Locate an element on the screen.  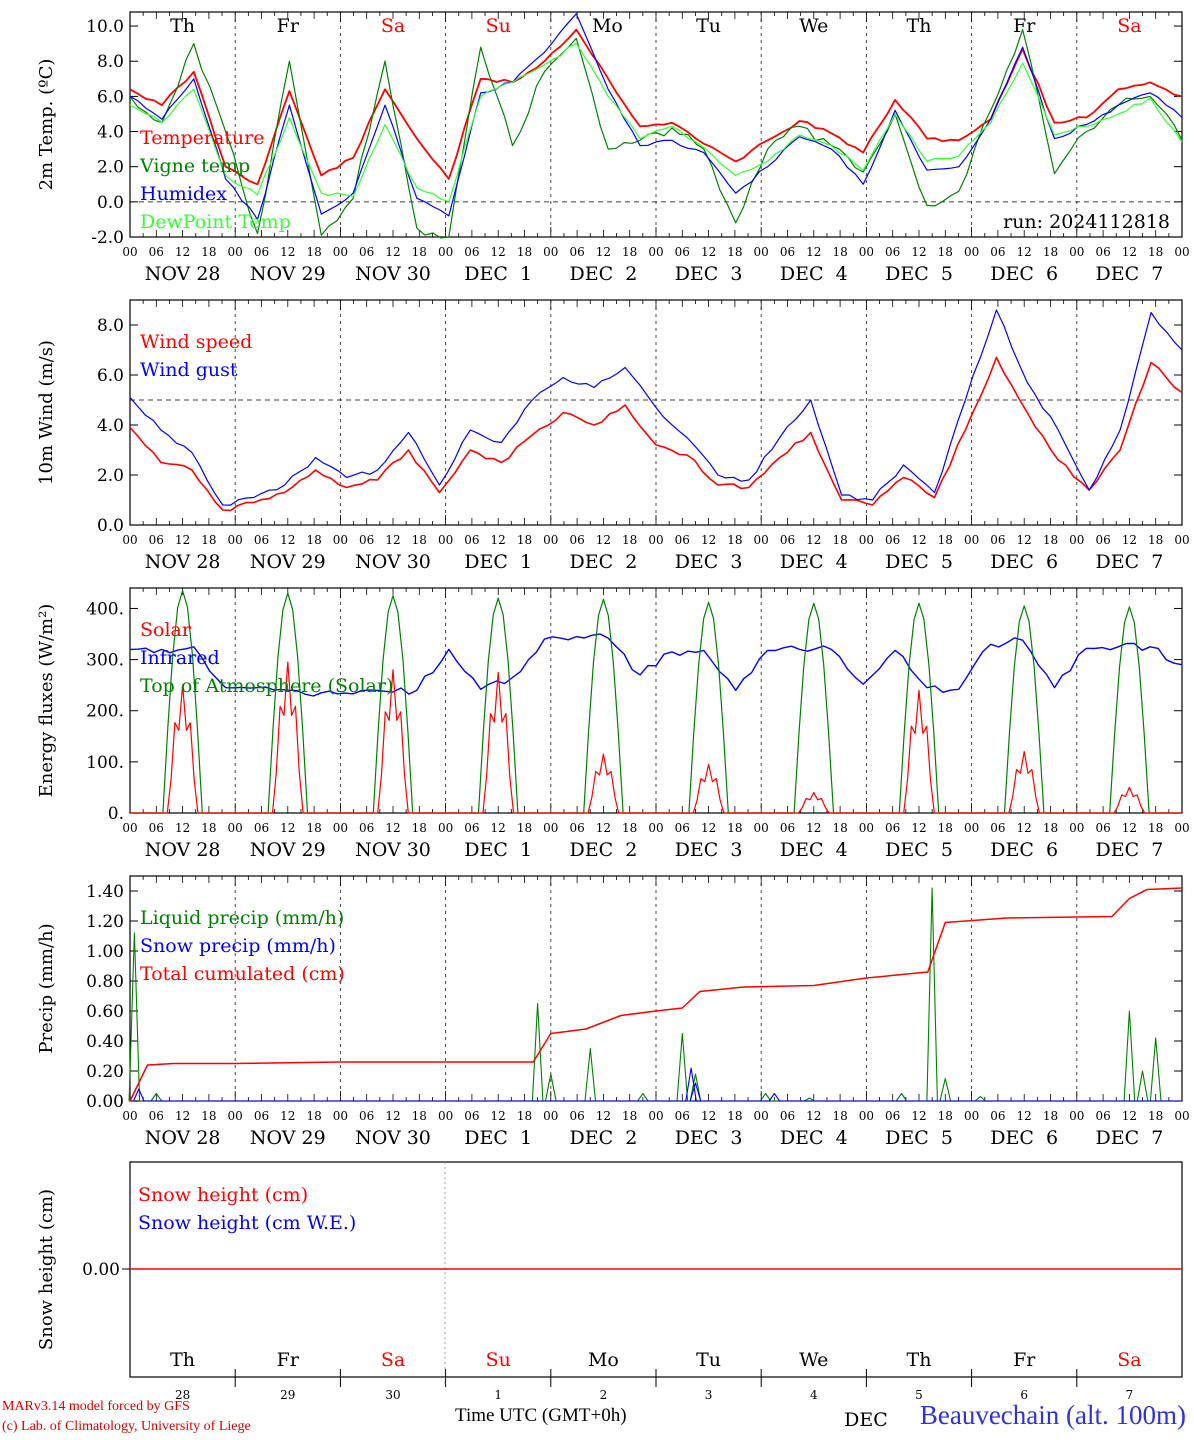
series-dewpoint-temp is located at coordinates (656, 122).